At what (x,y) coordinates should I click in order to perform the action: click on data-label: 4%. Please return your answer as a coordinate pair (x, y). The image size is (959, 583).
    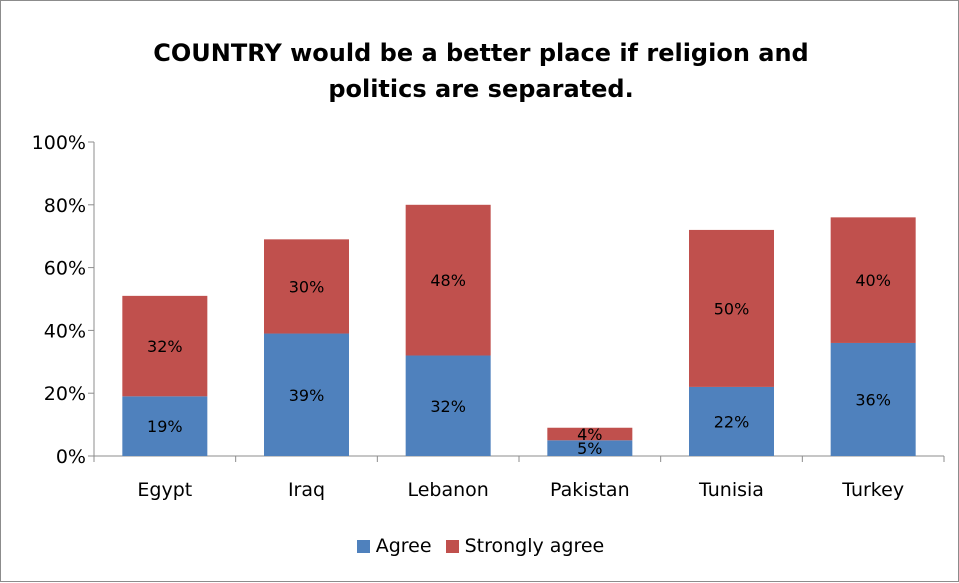
    Looking at the image, I should click on (589, 434).